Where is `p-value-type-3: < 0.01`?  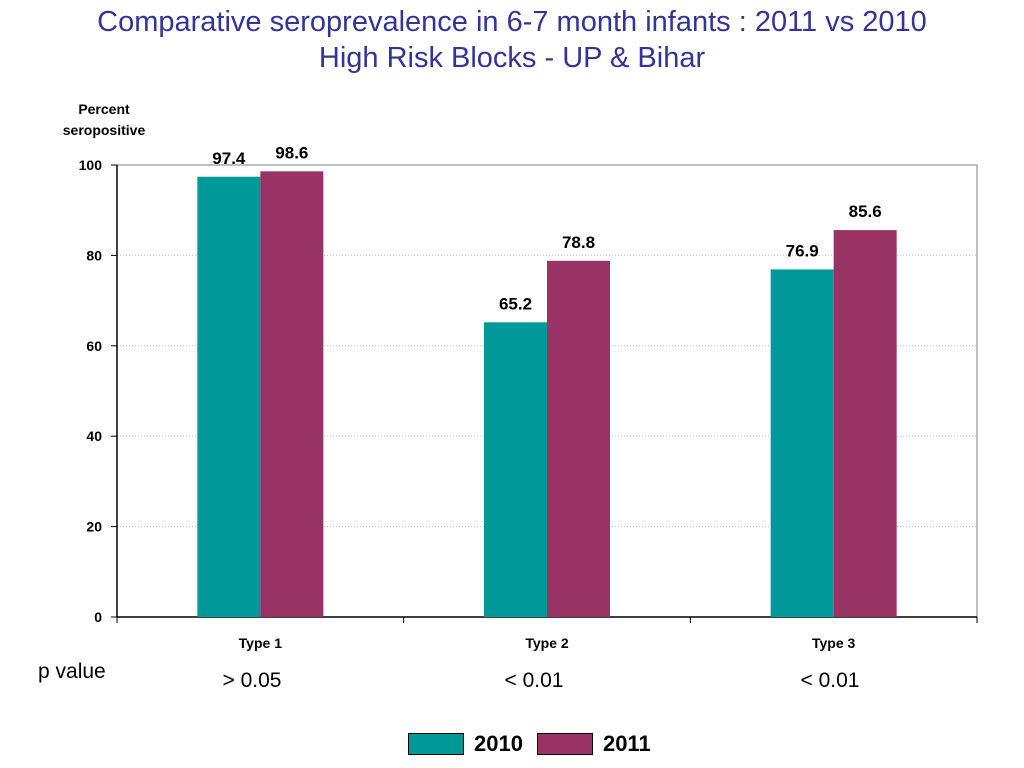
p-value-type-3: < 0.01 is located at coordinates (830, 680).